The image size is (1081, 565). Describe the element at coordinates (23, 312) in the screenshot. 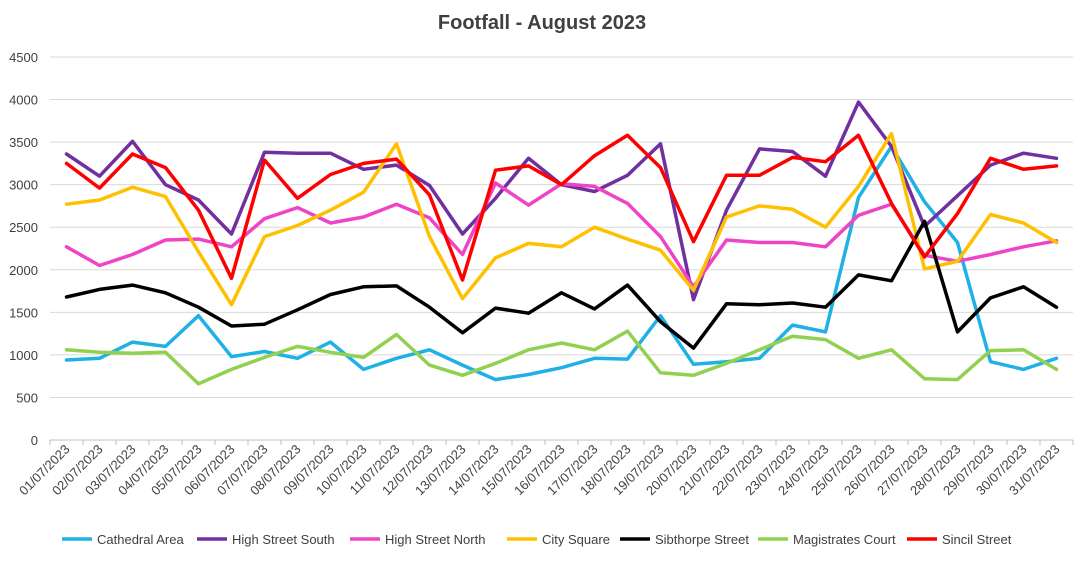

I see `y-tick-label: 1500` at that location.